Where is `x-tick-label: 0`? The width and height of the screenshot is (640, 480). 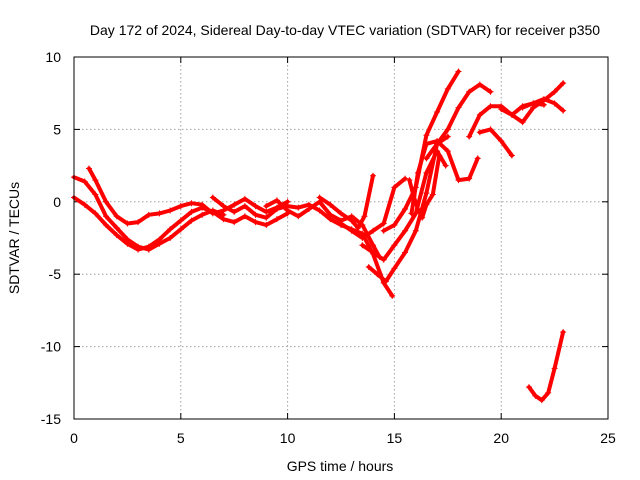 x-tick-label: 0 is located at coordinates (74, 438).